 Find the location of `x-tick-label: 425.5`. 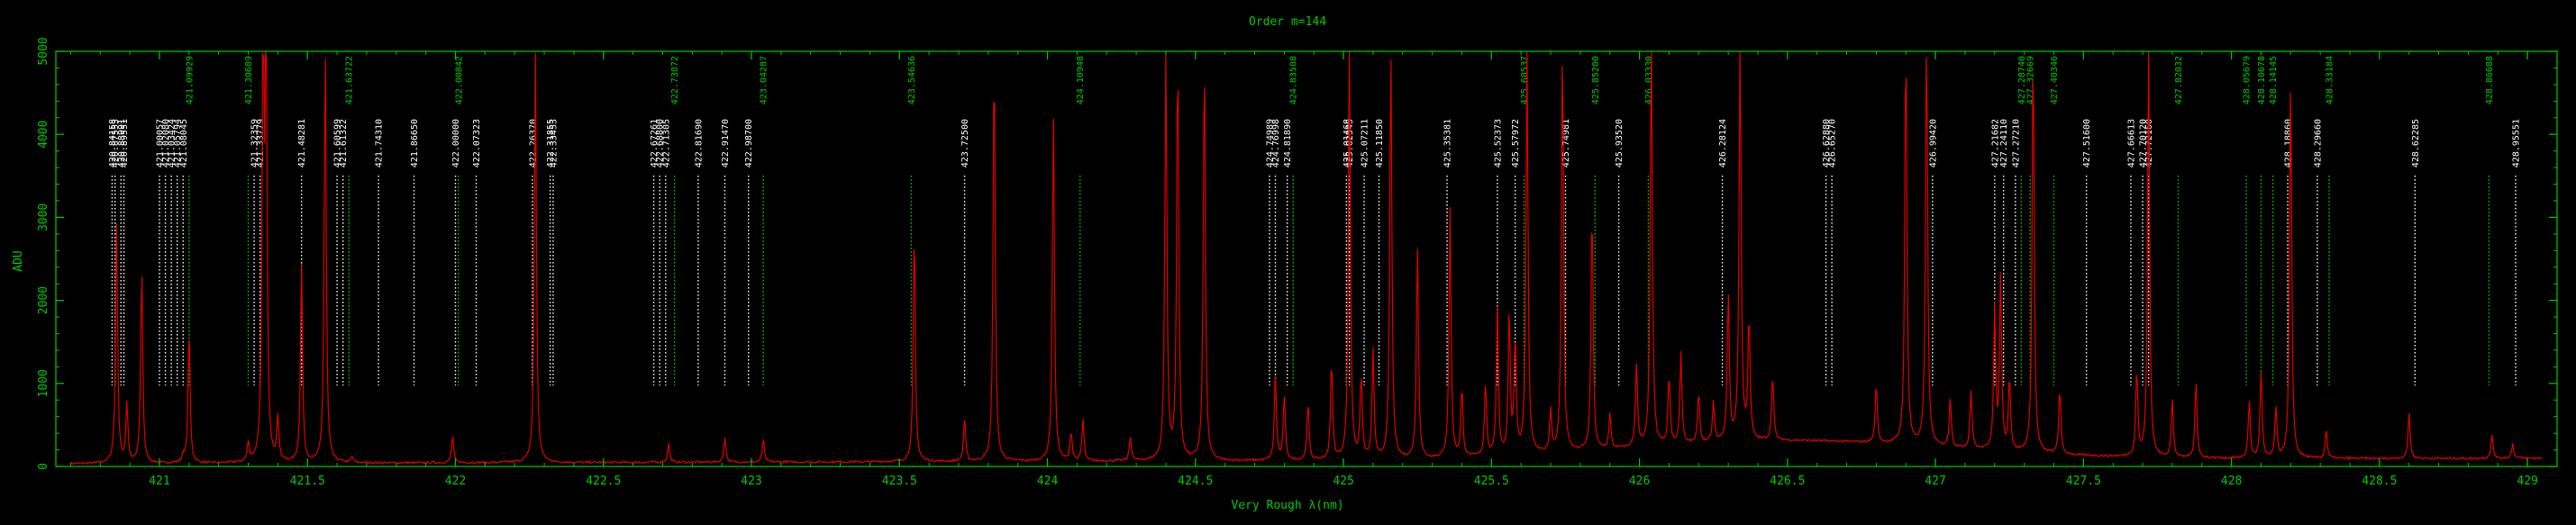

x-tick-label: 425.5 is located at coordinates (1491, 481).